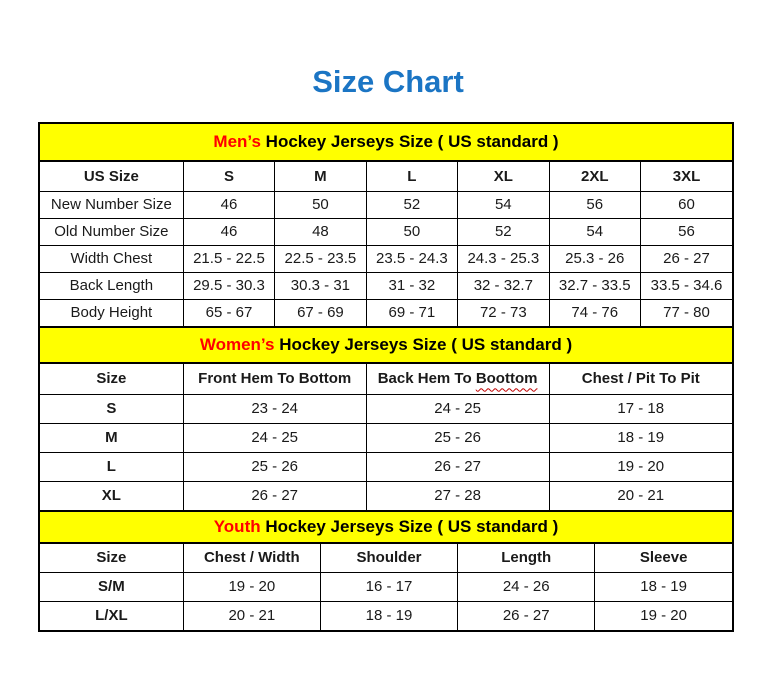  I want to click on banner-text-youth: Hockey Jerseys Size ( US standard ), so click(409, 526).